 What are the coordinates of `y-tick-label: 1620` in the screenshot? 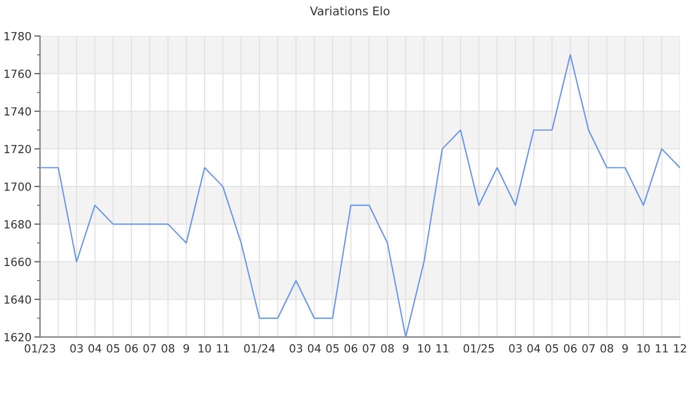 It's located at (17, 337).